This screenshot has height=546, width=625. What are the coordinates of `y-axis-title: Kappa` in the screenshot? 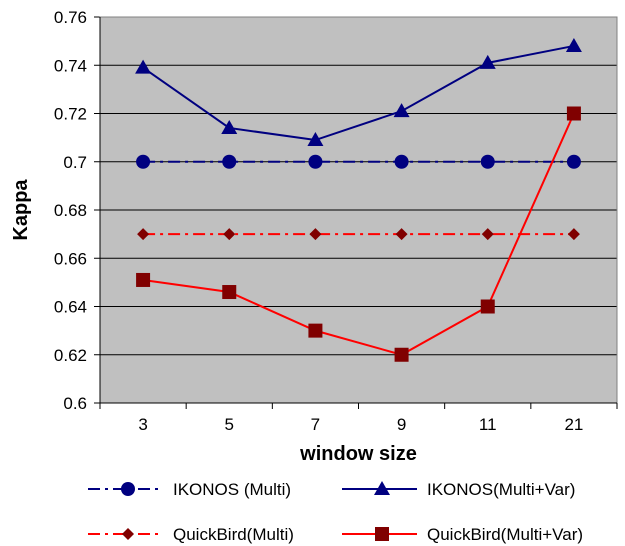 It's located at (21, 210).